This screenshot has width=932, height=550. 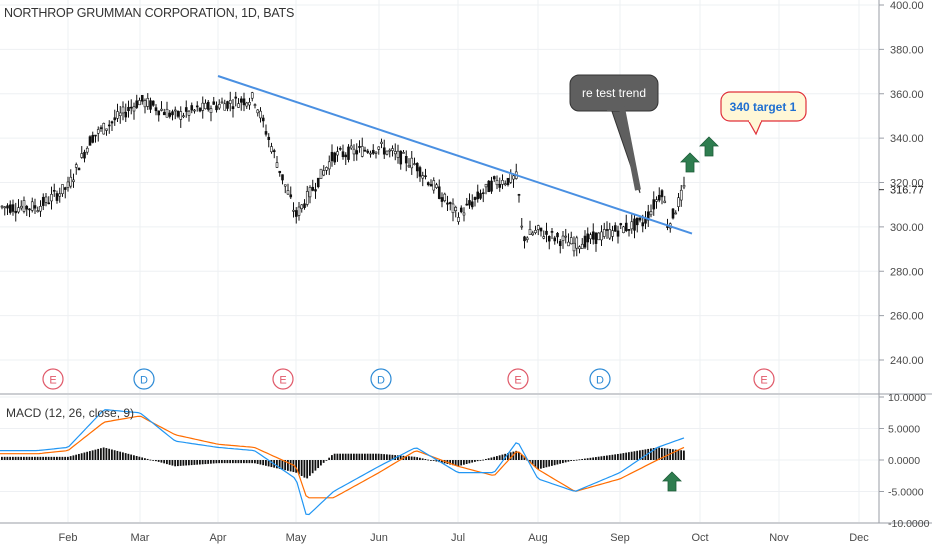 What do you see at coordinates (906, 493) in the screenshot?
I see `macd-axis-label: -5.0000` at bounding box center [906, 493].